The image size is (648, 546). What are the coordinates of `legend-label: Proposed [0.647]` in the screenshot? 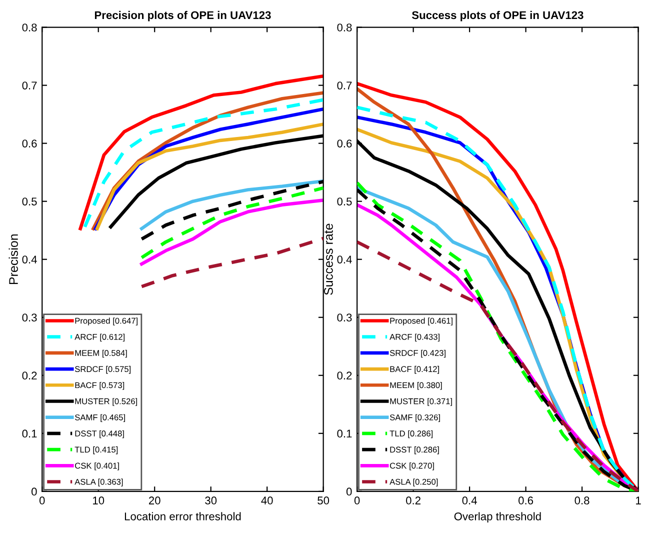 It's located at (106, 322).